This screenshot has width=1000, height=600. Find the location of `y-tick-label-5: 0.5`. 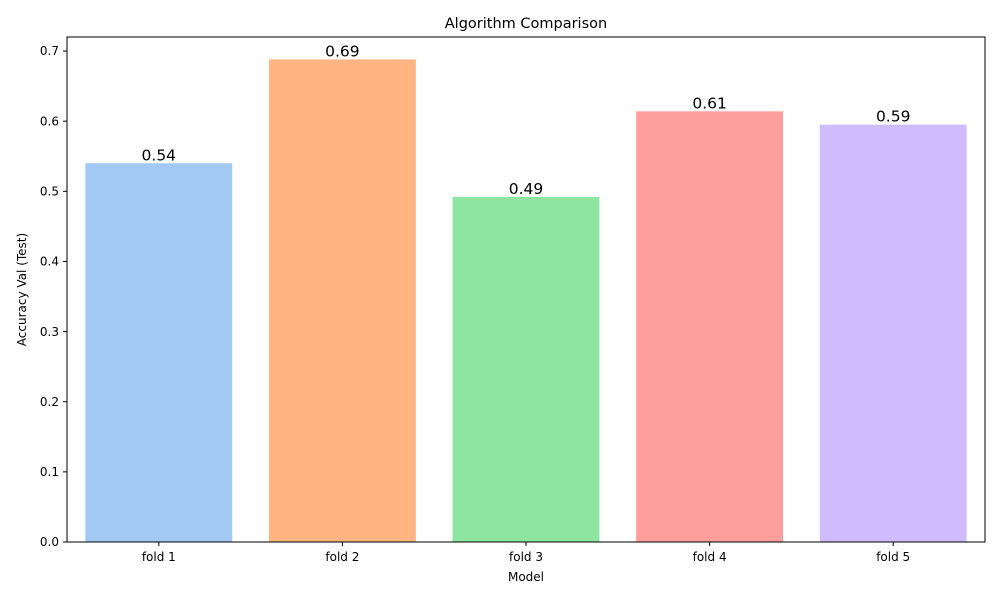

y-tick-label-5: 0.5 is located at coordinates (49, 192).